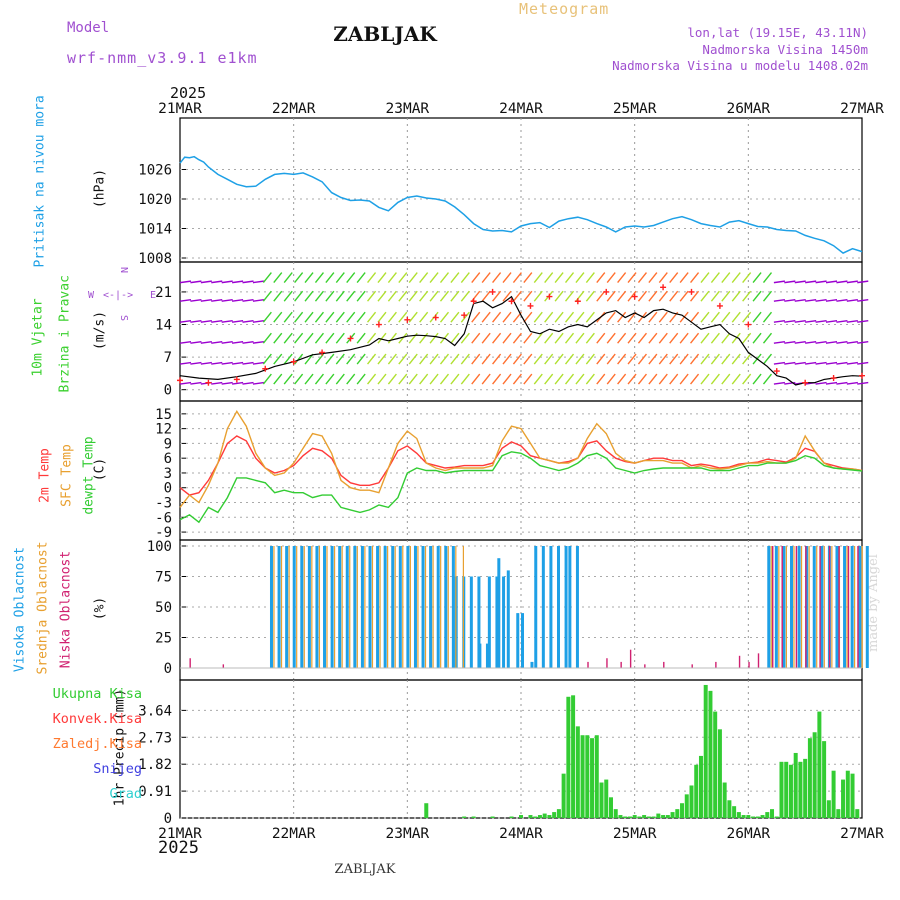 This screenshot has width=900, height=900. Describe the element at coordinates (521, 487) in the screenshot. I see `series-temp-dew` at that location.